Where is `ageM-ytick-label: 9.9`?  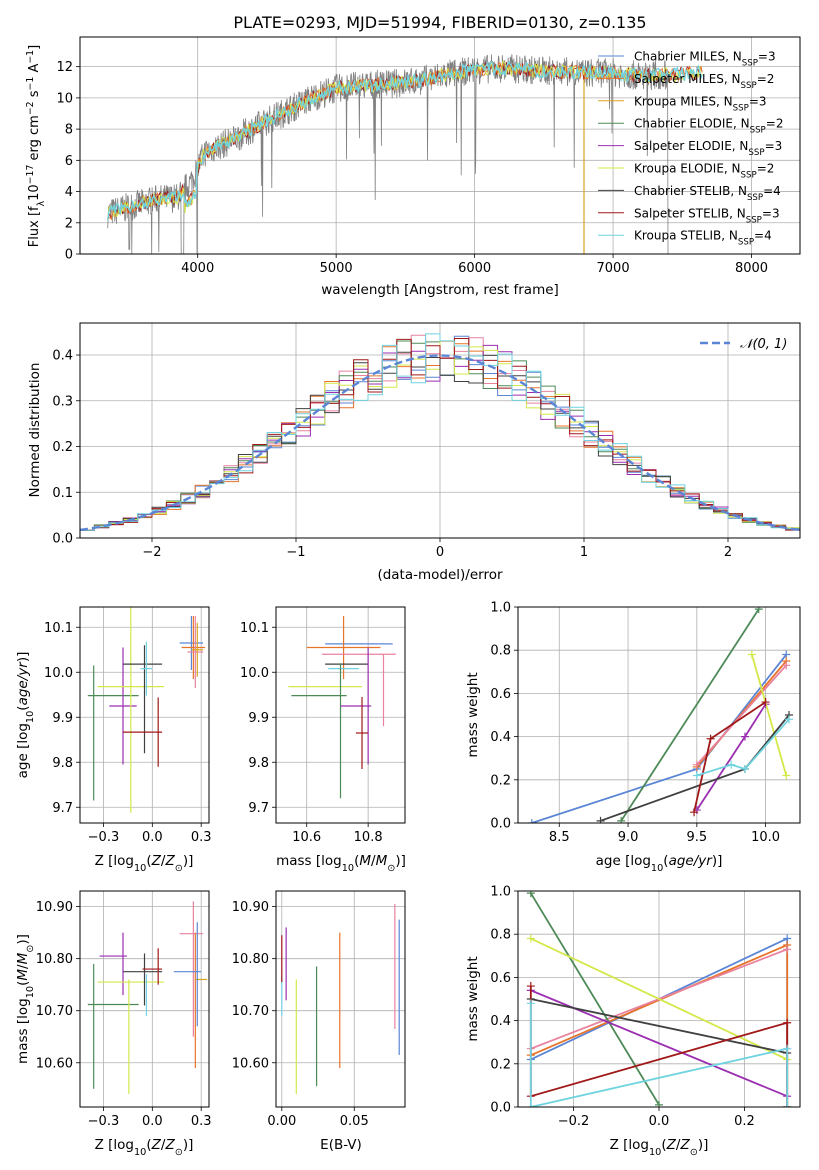
ageM-ytick-label: 9.9 is located at coordinates (258, 718).